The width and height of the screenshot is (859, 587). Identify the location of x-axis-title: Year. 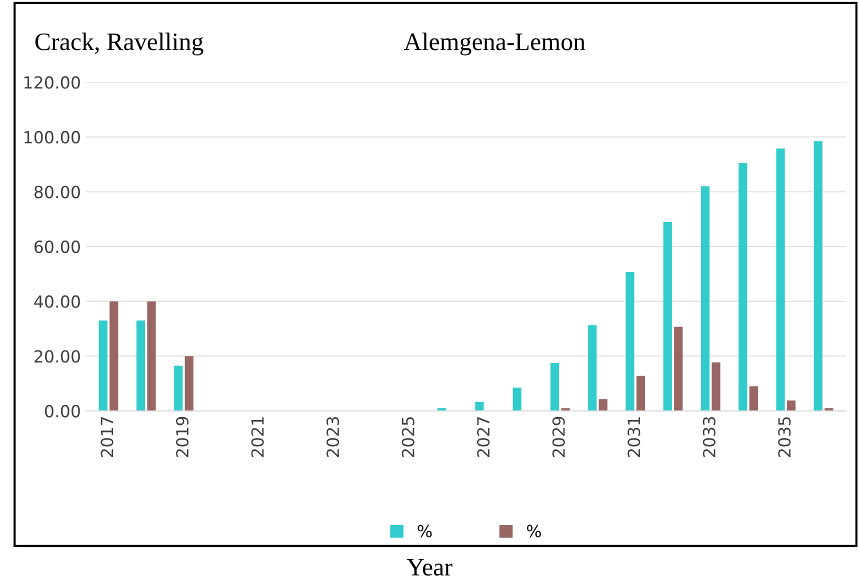
(429, 567).